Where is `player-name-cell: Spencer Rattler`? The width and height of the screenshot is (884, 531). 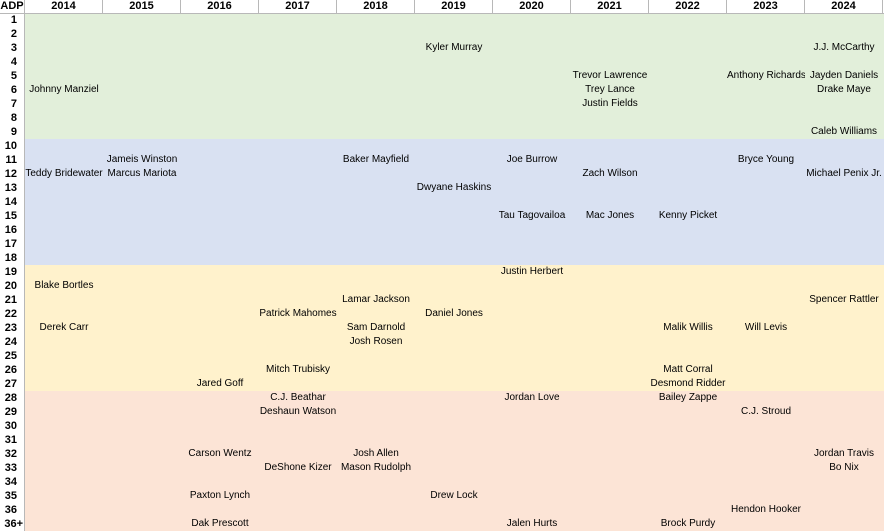
player-name-cell: Spencer Rattler is located at coordinates (844, 299).